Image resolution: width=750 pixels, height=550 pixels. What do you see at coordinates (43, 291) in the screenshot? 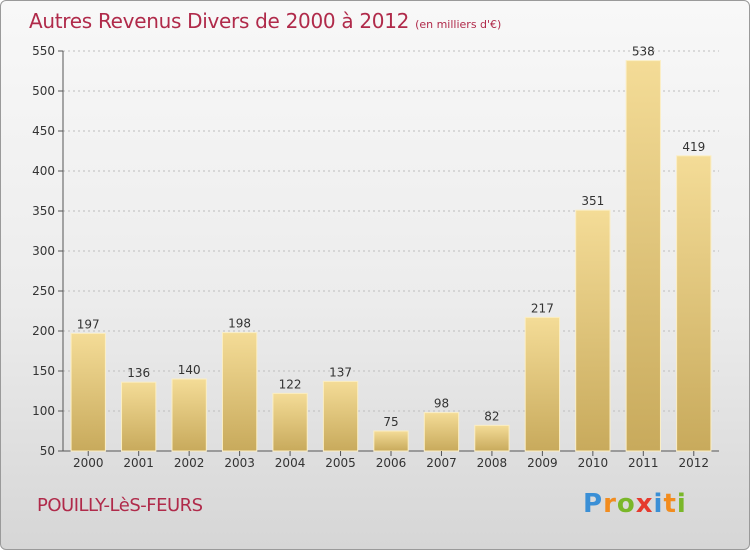
I see `y-tick-label: 250` at bounding box center [43, 291].